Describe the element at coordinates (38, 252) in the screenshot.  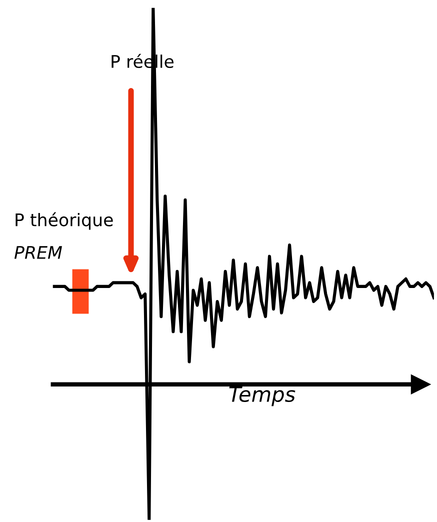
I see `annotation: PREM` at that location.